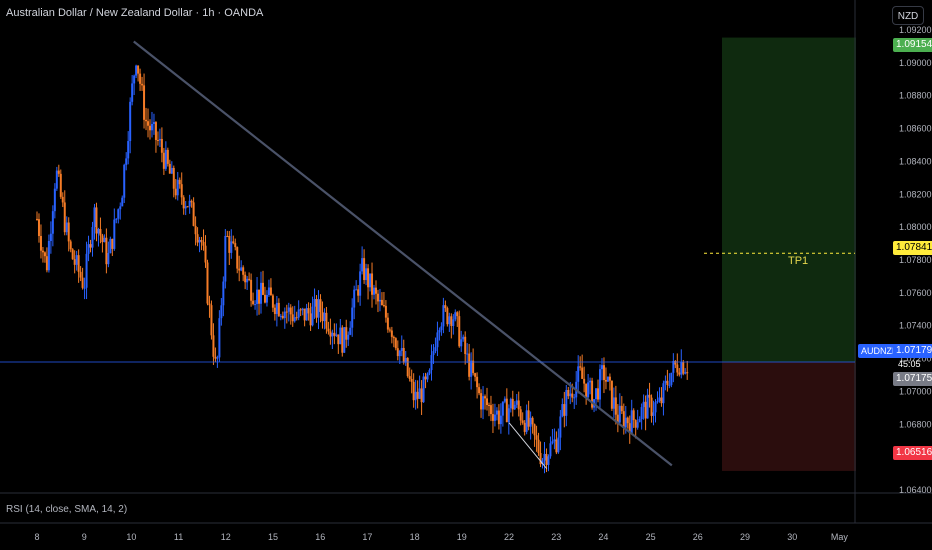 This screenshot has width=932, height=550. What do you see at coordinates (792, 537) in the screenshot?
I see `x-tick-label: 30` at bounding box center [792, 537].